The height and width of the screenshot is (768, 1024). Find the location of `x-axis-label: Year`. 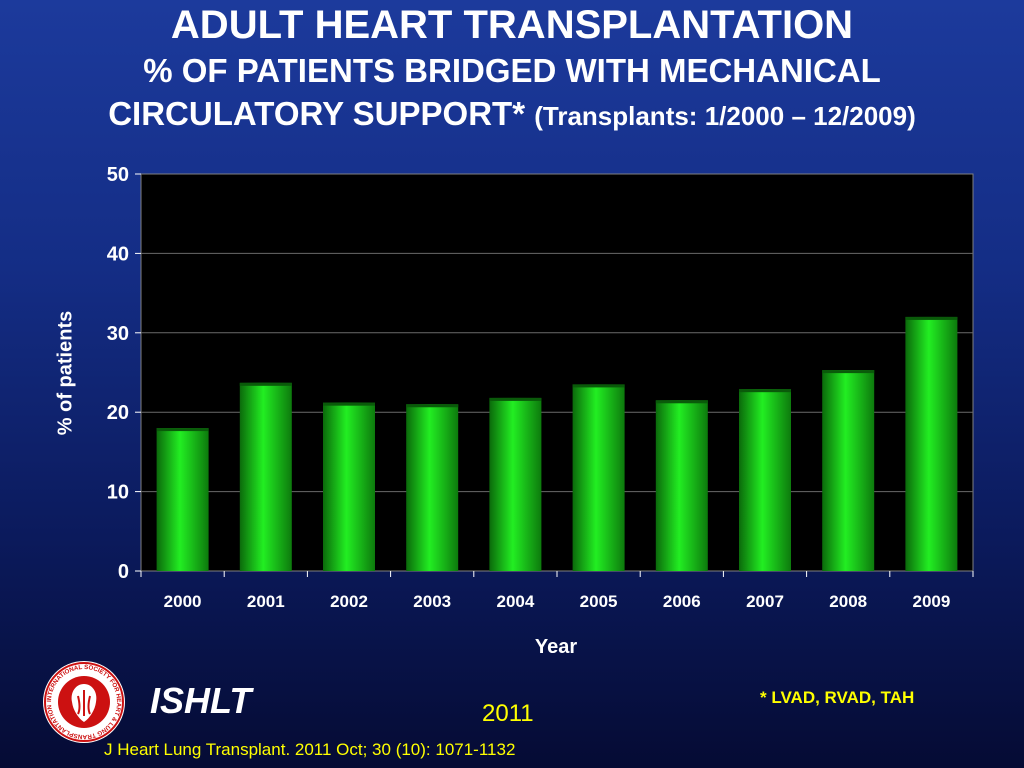

x-axis-label: Year is located at coordinates (556, 647).